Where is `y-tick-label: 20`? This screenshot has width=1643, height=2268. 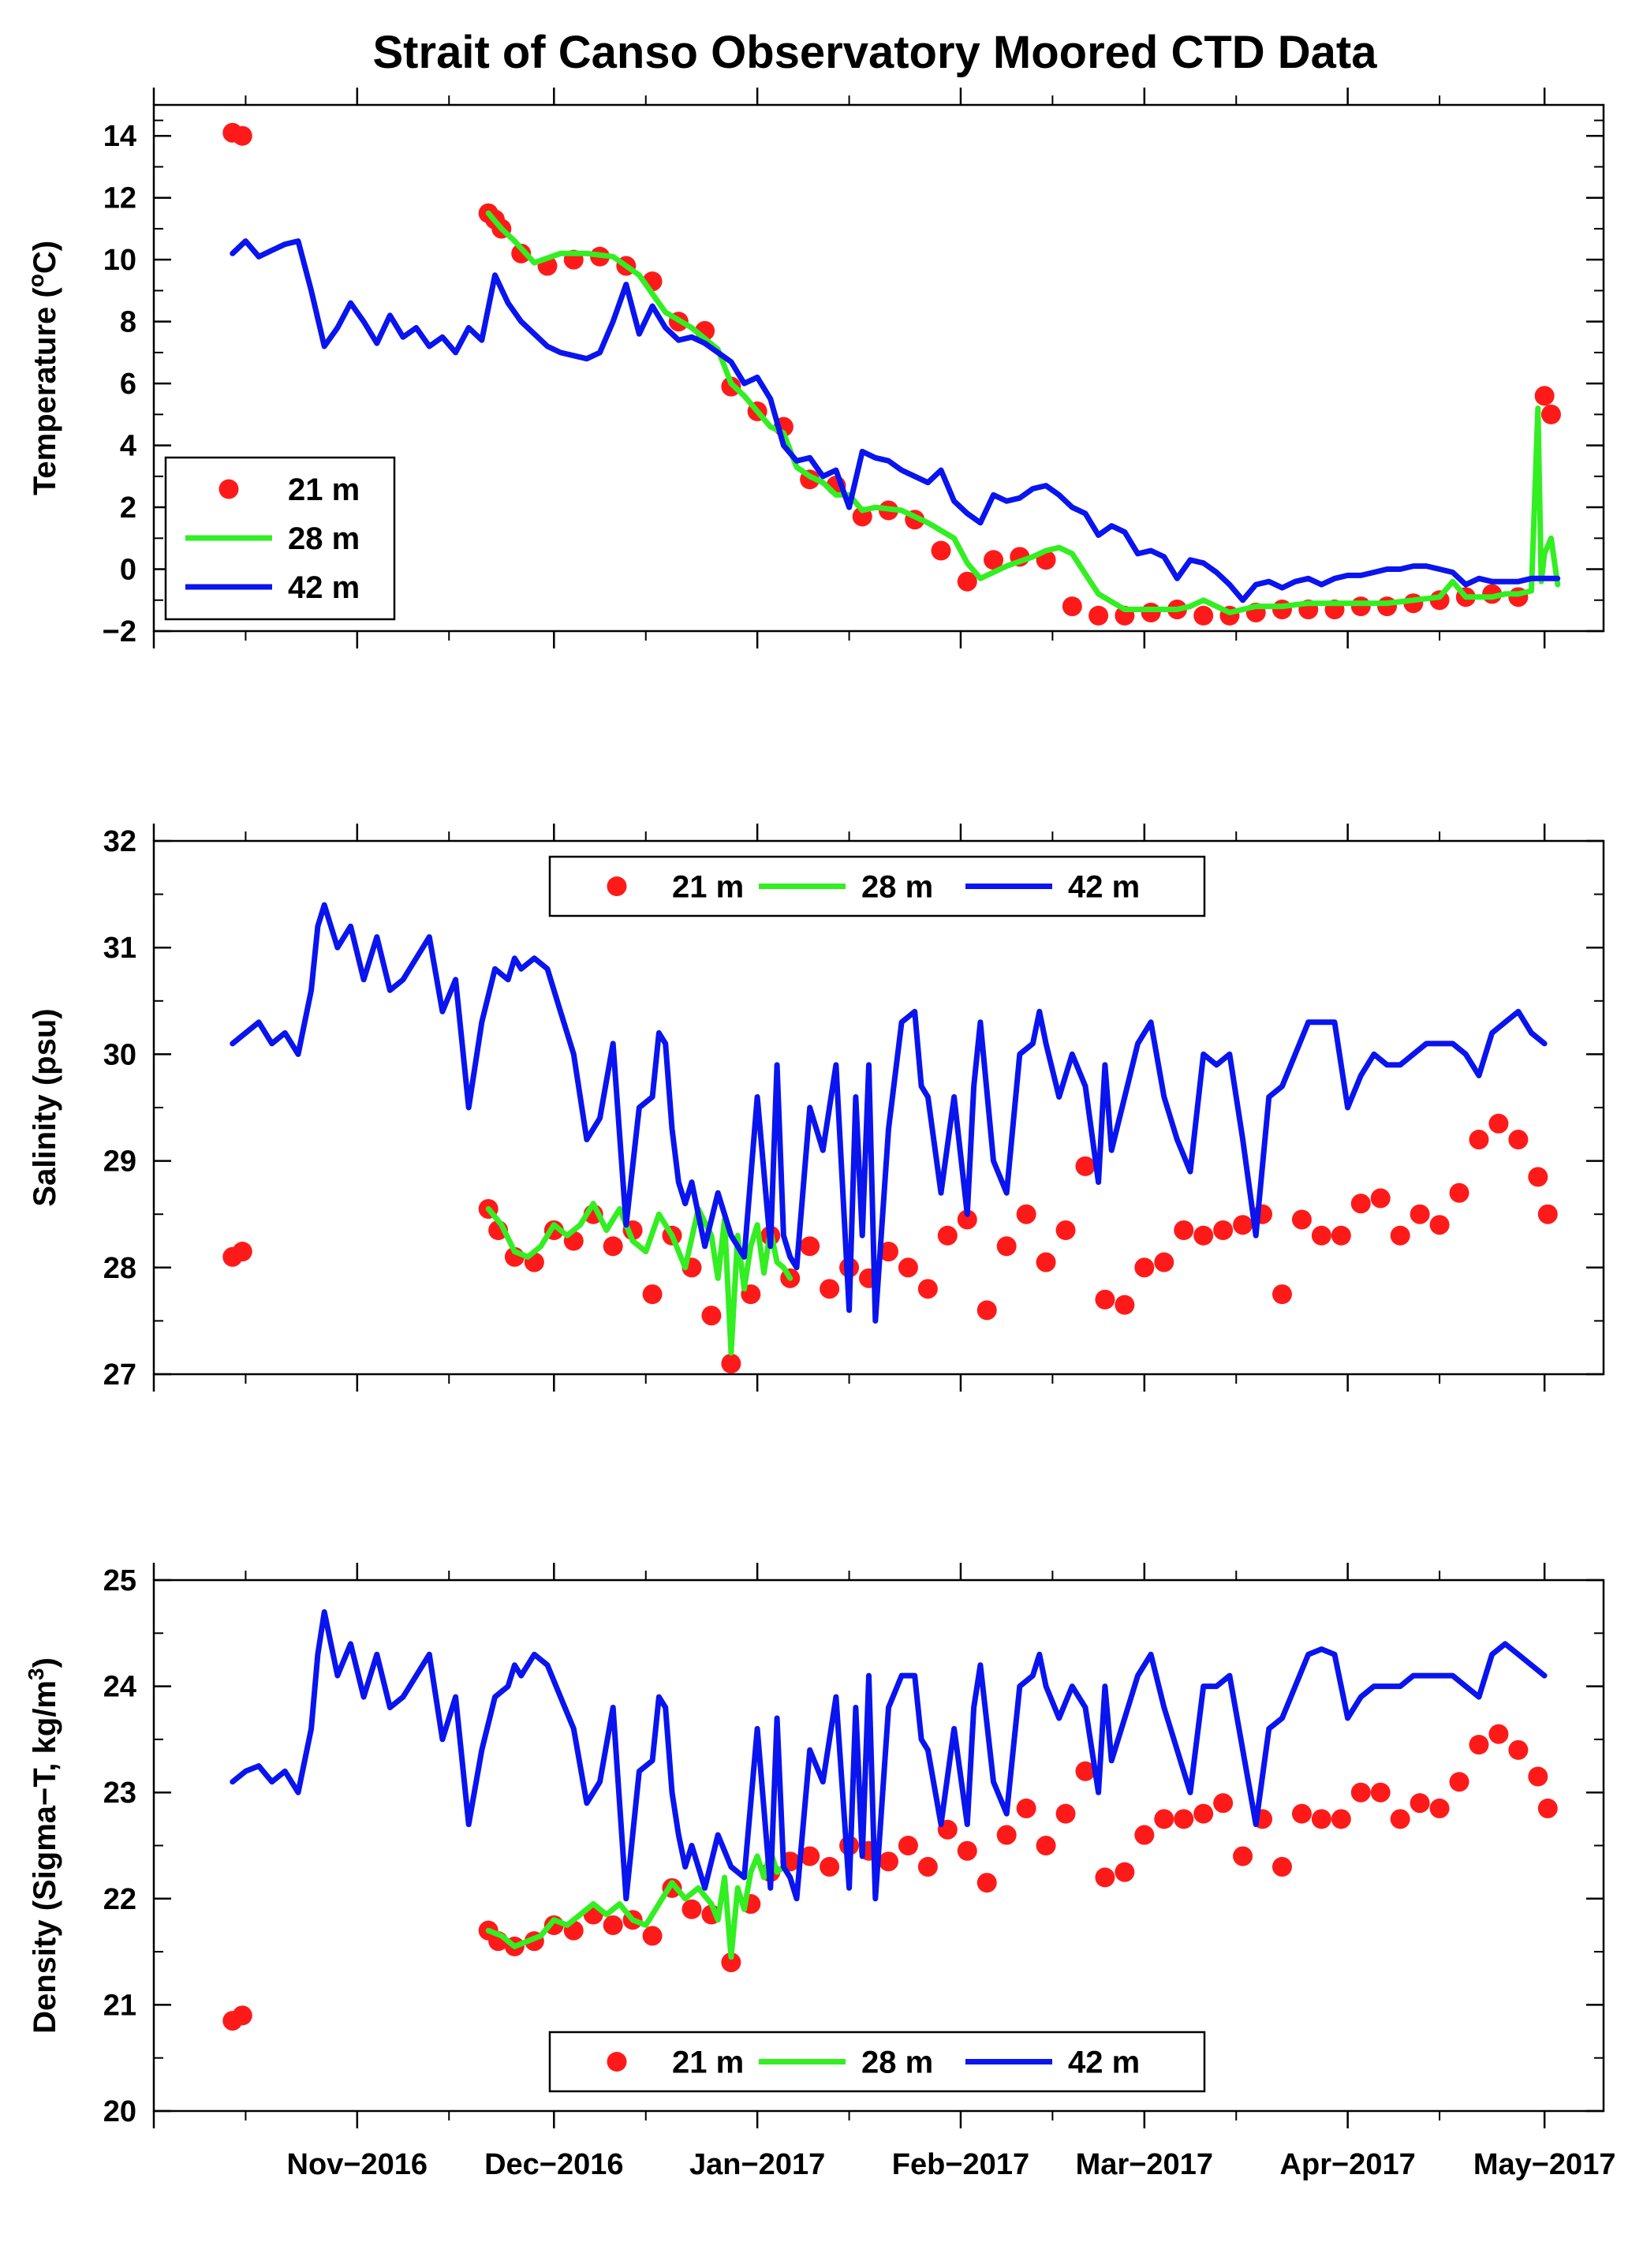
y-tick-label: 20 is located at coordinates (119, 2112).